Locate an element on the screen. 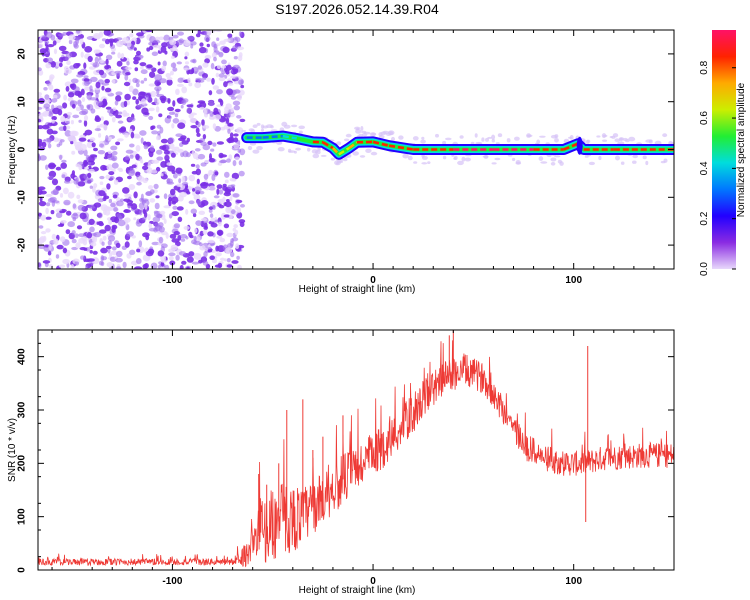  figure-title: S197.2026.052.14.39.R04 is located at coordinates (357, 9).